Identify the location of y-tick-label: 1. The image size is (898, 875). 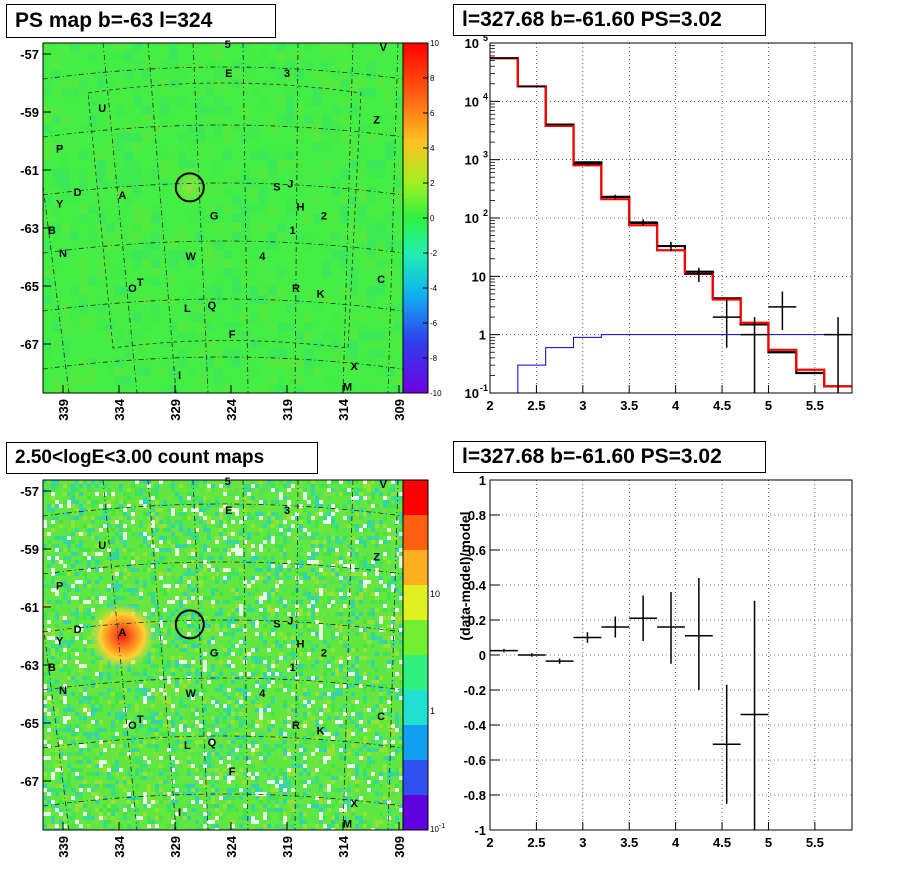
(482, 335).